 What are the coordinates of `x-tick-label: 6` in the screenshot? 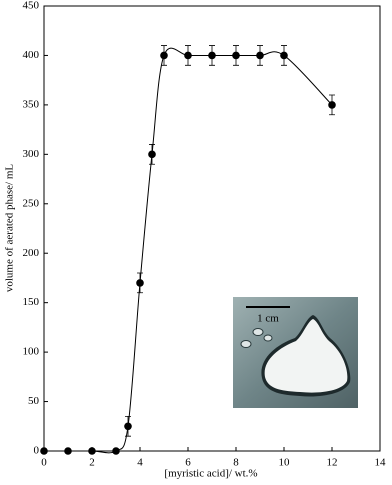 It's located at (188, 463).